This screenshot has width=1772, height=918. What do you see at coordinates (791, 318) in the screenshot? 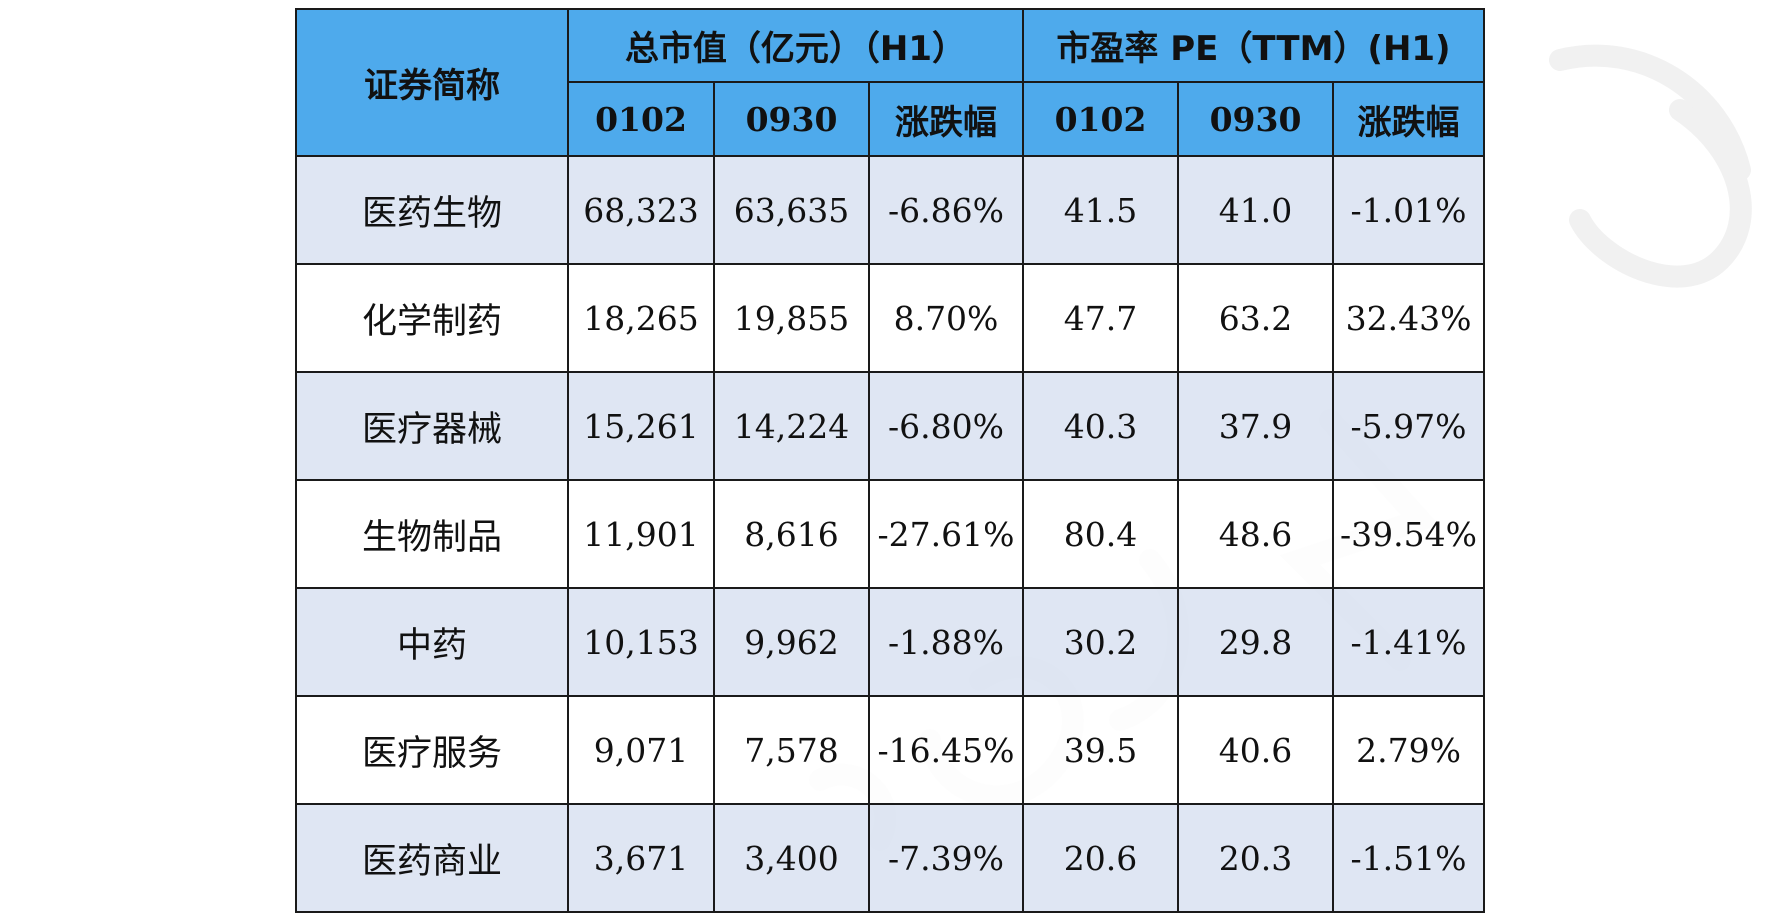
I see `cell-cap-0930: 19,855` at bounding box center [791, 318].